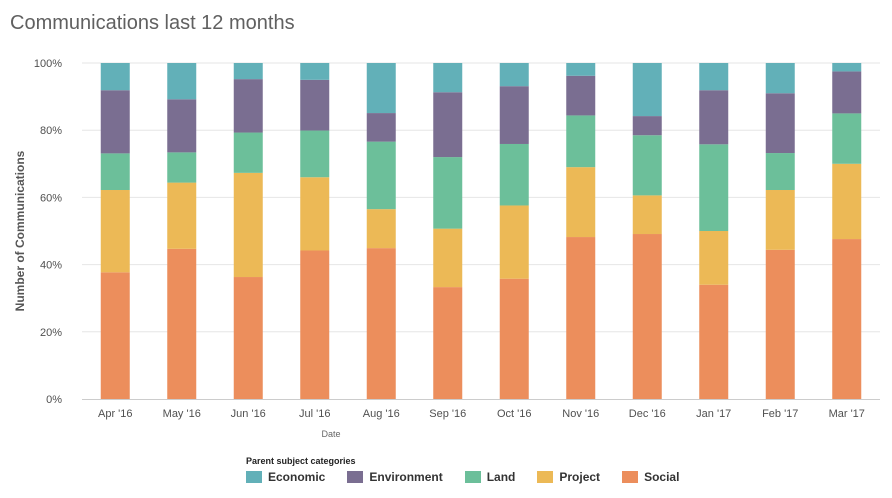 The width and height of the screenshot is (892, 498). Describe the element at coordinates (713, 414) in the screenshot. I see `x-tick-label: Jan '17` at that location.